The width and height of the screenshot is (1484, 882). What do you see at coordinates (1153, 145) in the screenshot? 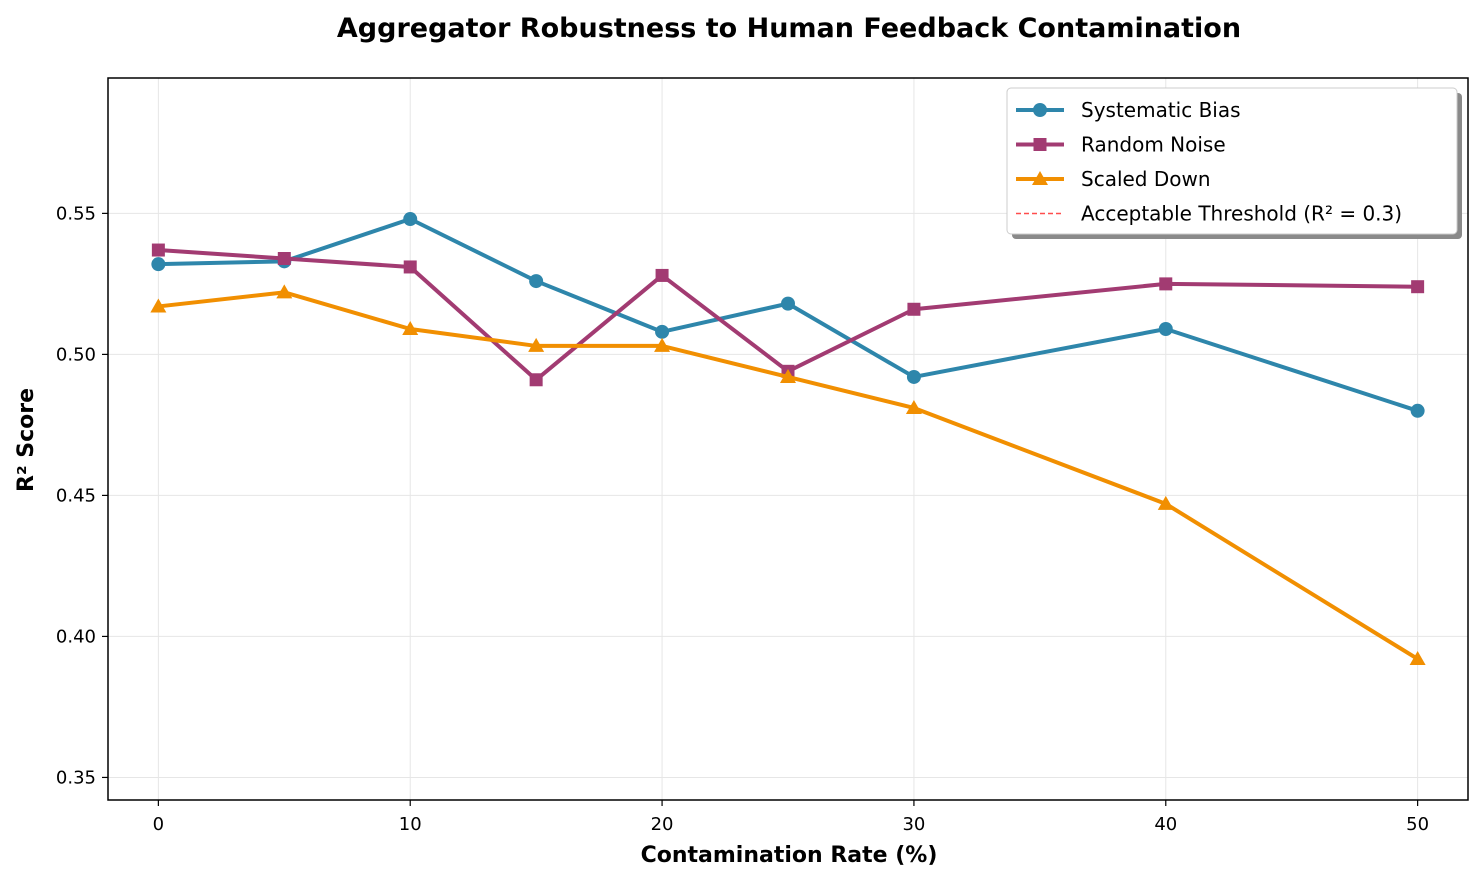
I see `legend-label: Random Noise` at bounding box center [1153, 145].